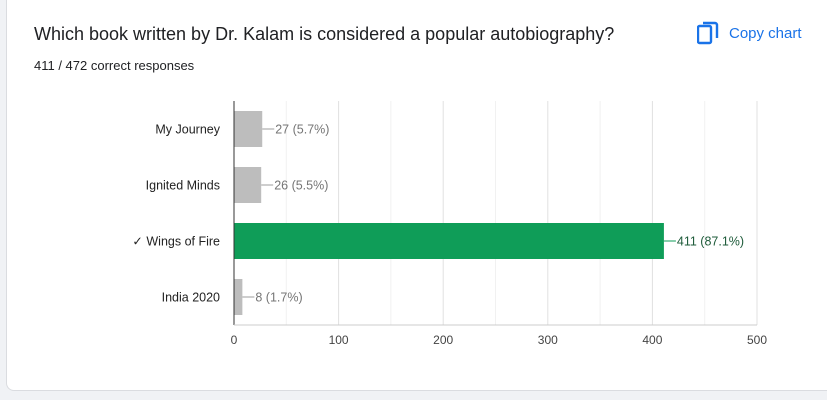 The height and width of the screenshot is (400, 827). I want to click on data-label: 8 (1.7%), so click(278, 298).